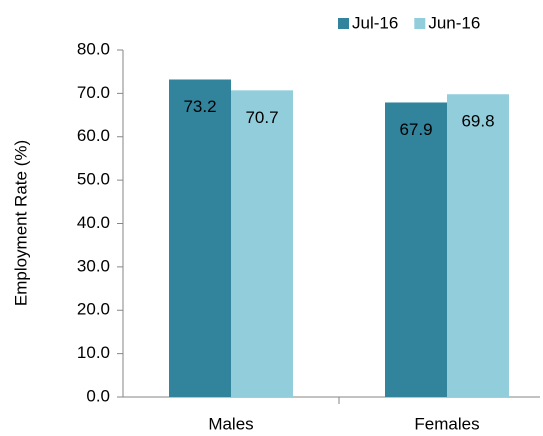 This screenshot has height=436, width=543. What do you see at coordinates (93, 309) in the screenshot?
I see `y-tick-label: 20.0` at bounding box center [93, 309].